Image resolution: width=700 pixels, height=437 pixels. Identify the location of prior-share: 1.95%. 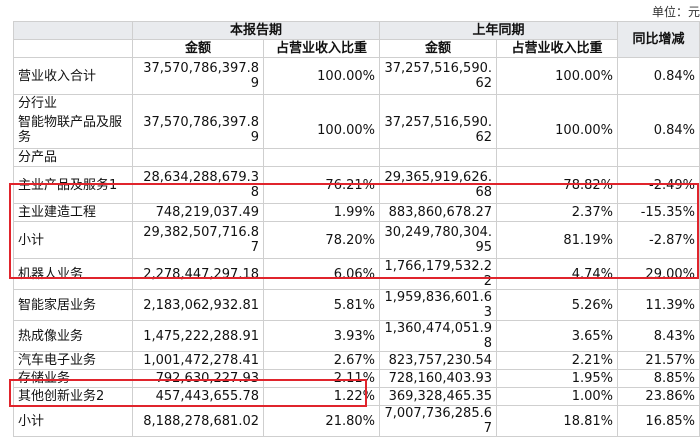
(557, 378).